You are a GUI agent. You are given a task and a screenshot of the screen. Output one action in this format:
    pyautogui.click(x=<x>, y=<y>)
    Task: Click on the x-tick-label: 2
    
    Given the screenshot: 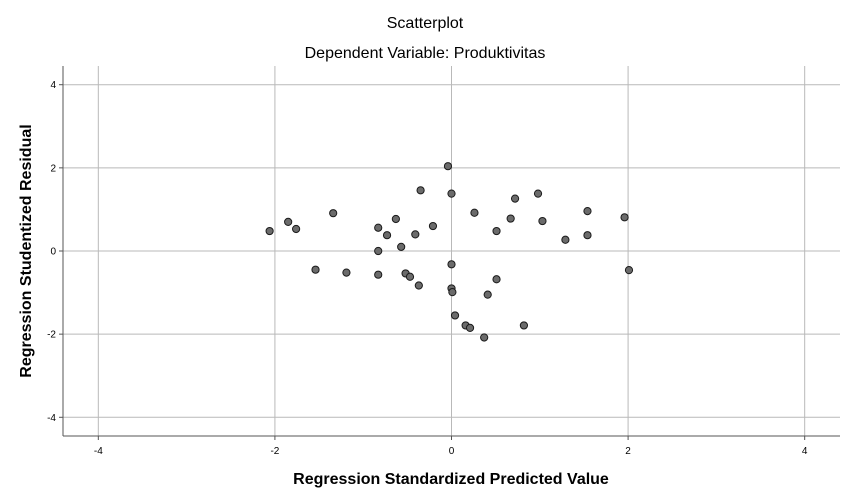 What is the action you would take?
    pyautogui.click(x=628, y=451)
    